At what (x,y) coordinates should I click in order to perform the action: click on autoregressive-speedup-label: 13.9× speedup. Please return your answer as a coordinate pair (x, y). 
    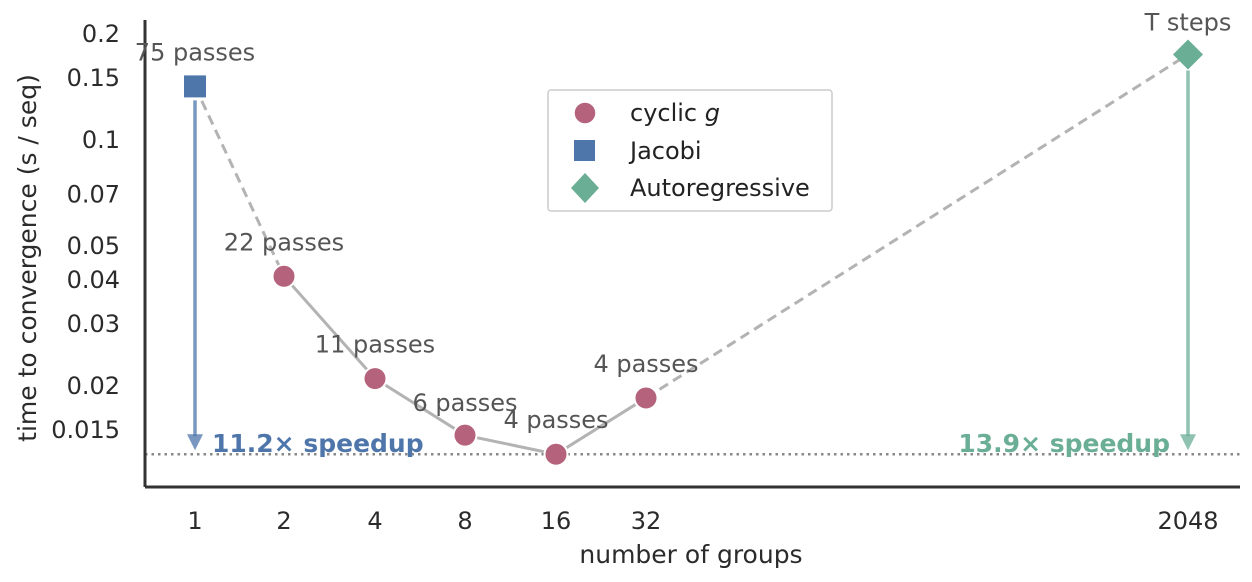
    Looking at the image, I should click on (1064, 443).